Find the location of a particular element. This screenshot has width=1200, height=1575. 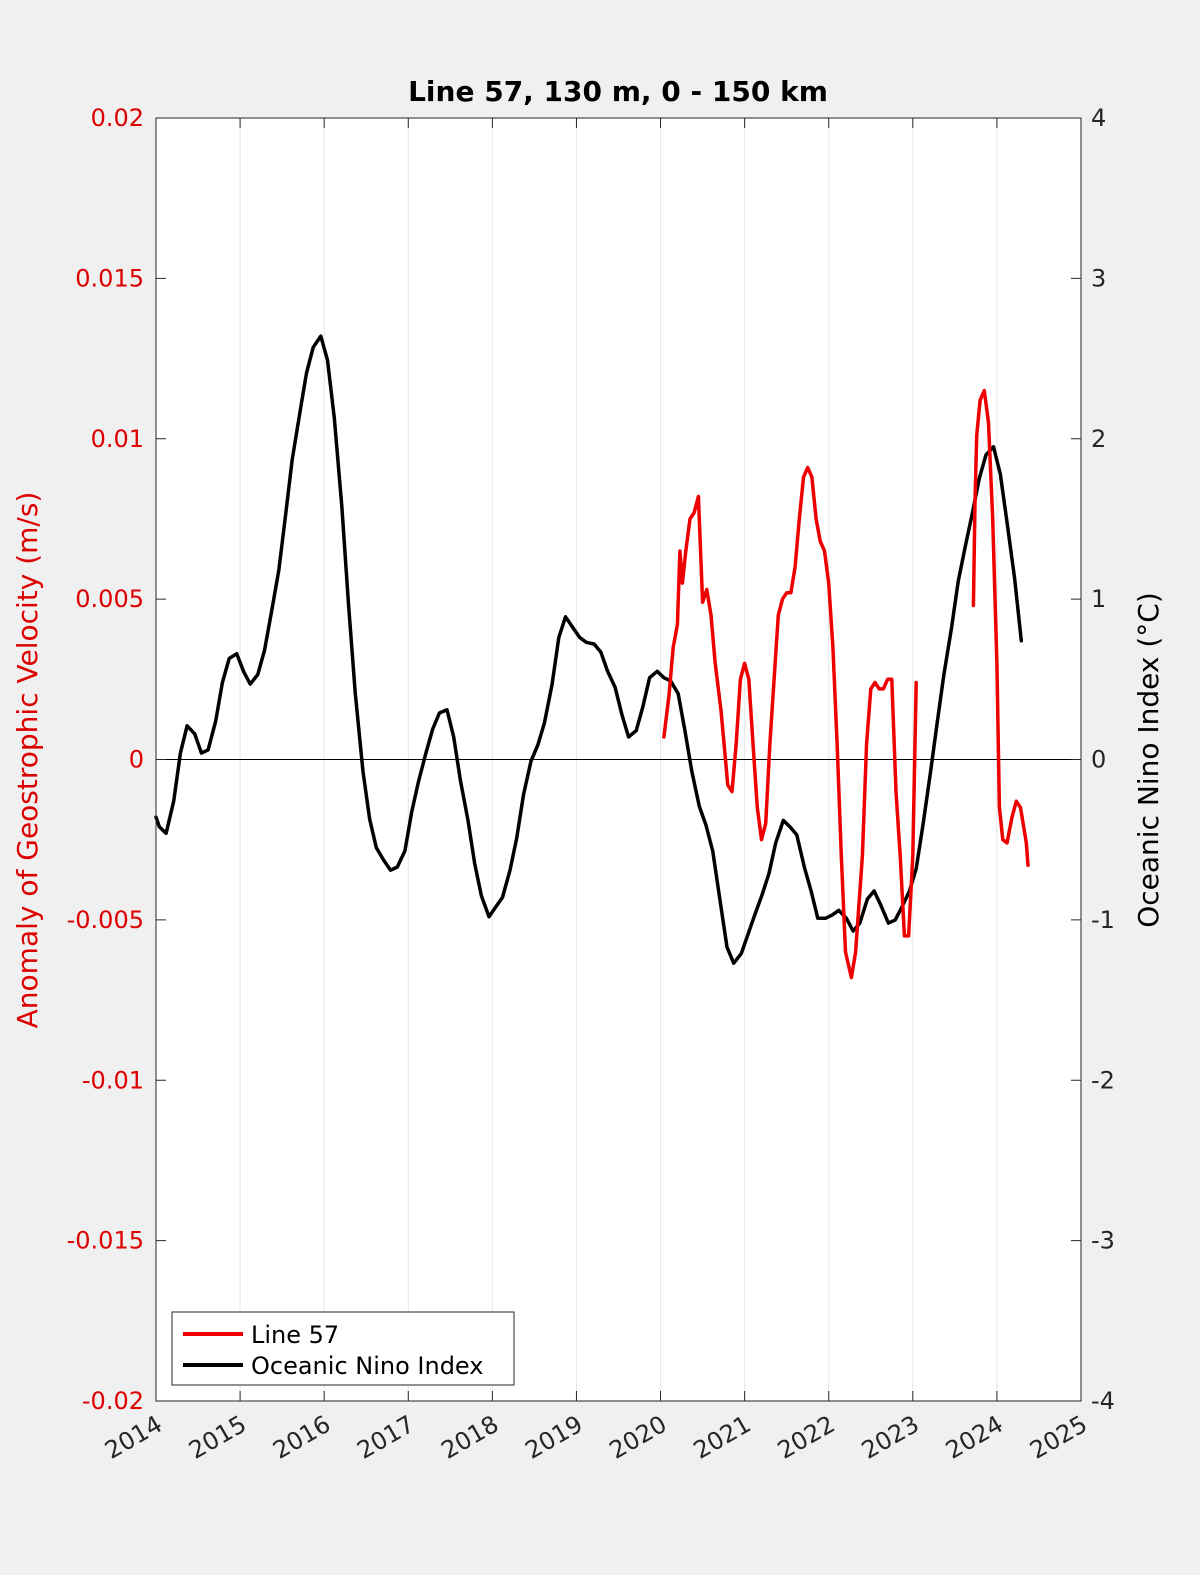

legend-box is located at coordinates (343, 1348).